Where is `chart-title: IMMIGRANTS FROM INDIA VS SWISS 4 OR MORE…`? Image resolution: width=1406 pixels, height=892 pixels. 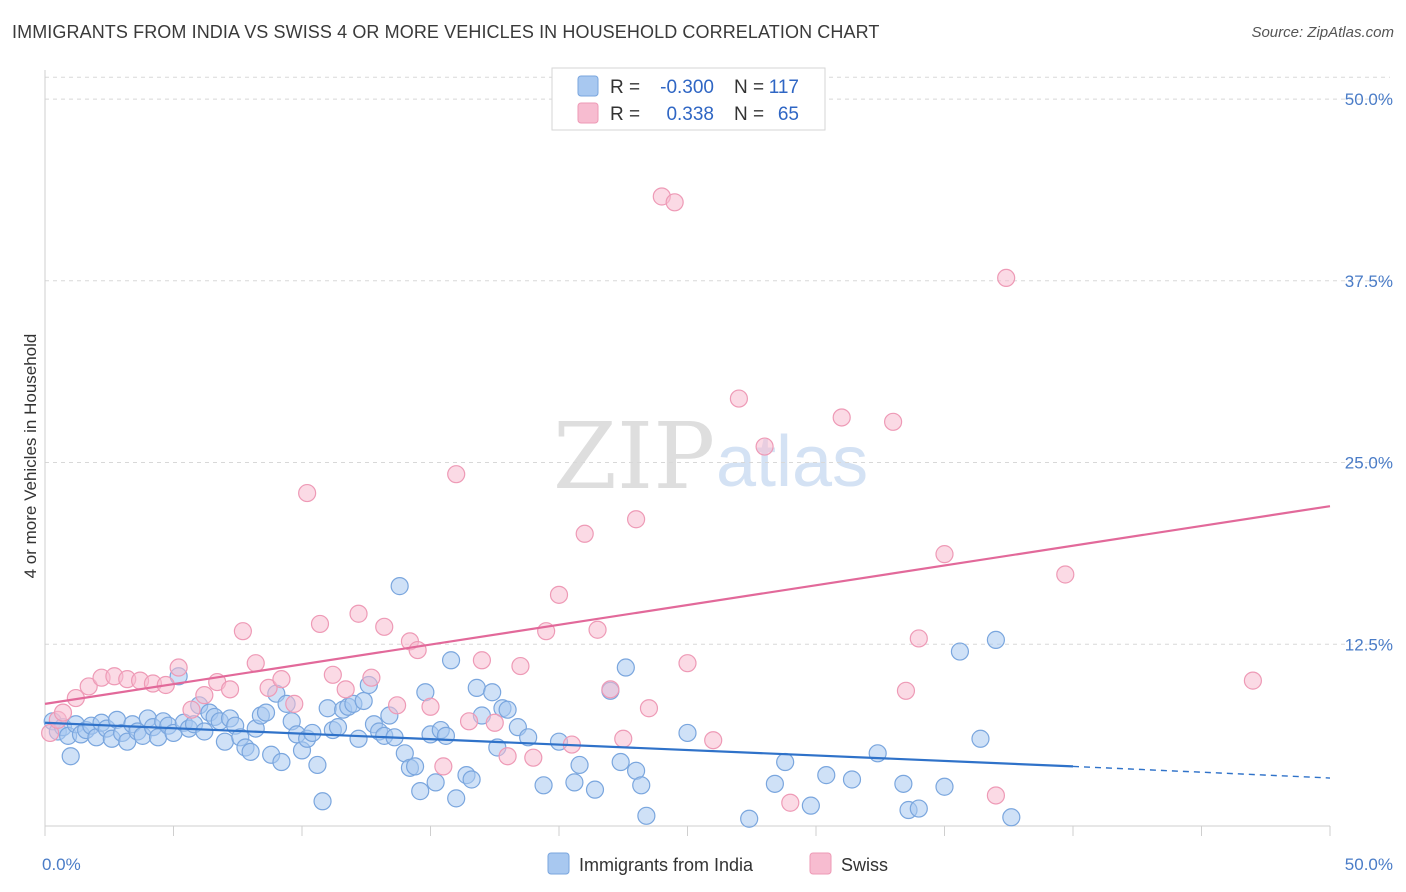 chart-title: IMMIGRANTS FROM INDIA VS SWISS 4 OR MORE… is located at coordinates (446, 32).